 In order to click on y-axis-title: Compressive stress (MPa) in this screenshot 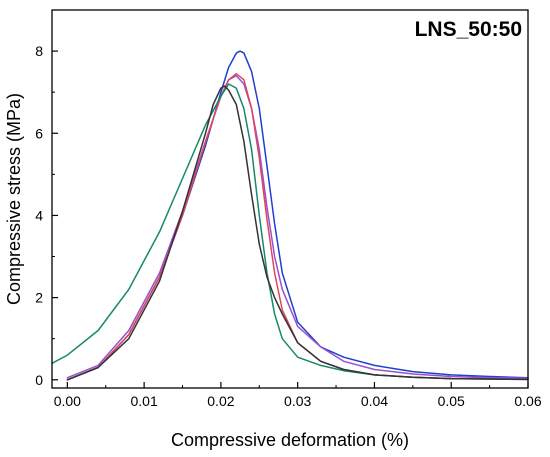, I will do `click(14, 199)`.